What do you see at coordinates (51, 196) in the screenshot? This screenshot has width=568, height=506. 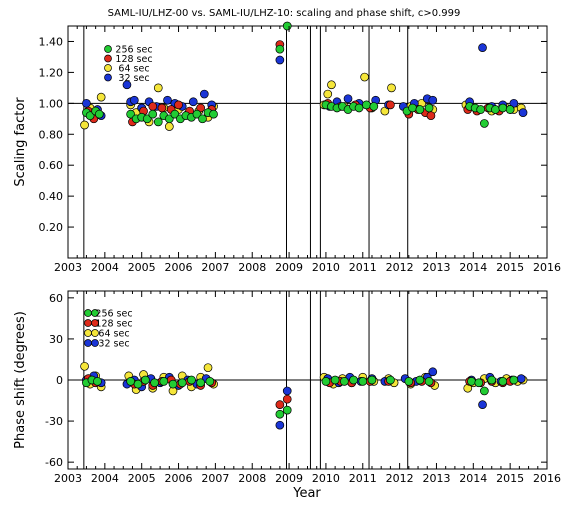 I see `y-tick-label: 0.40` at bounding box center [51, 196].